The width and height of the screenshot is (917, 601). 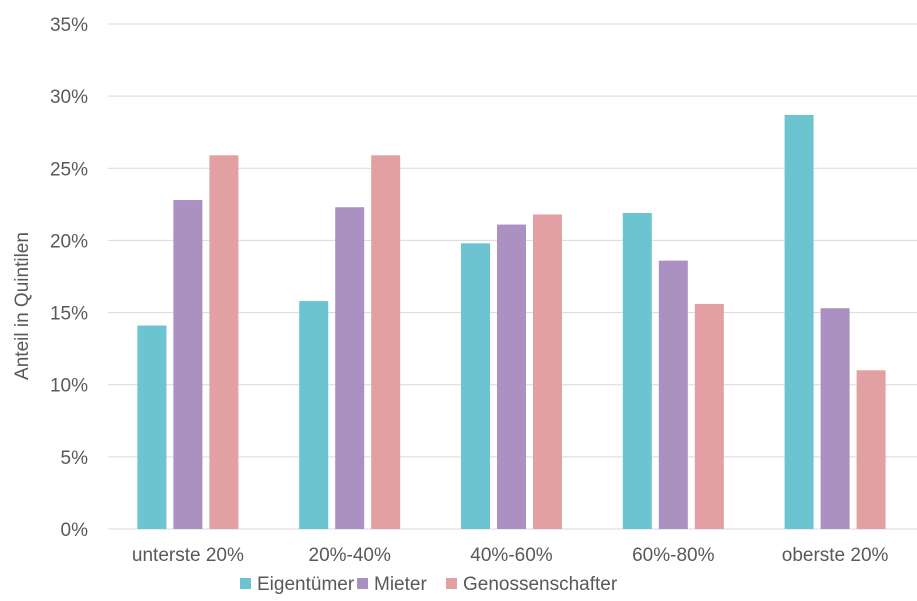 What do you see at coordinates (835, 555) in the screenshot?
I see `x-tick-label: oberste 20%` at bounding box center [835, 555].